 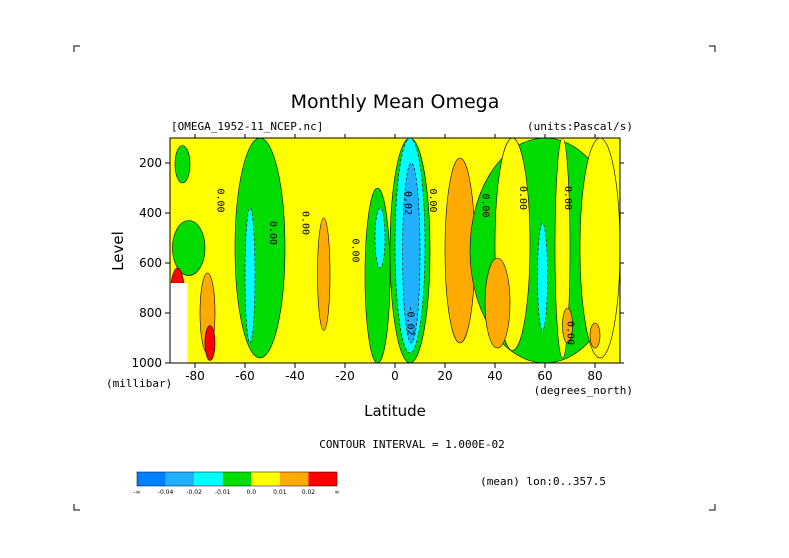 What do you see at coordinates (395, 376) in the screenshot?
I see `x-tick-label: 0` at bounding box center [395, 376].